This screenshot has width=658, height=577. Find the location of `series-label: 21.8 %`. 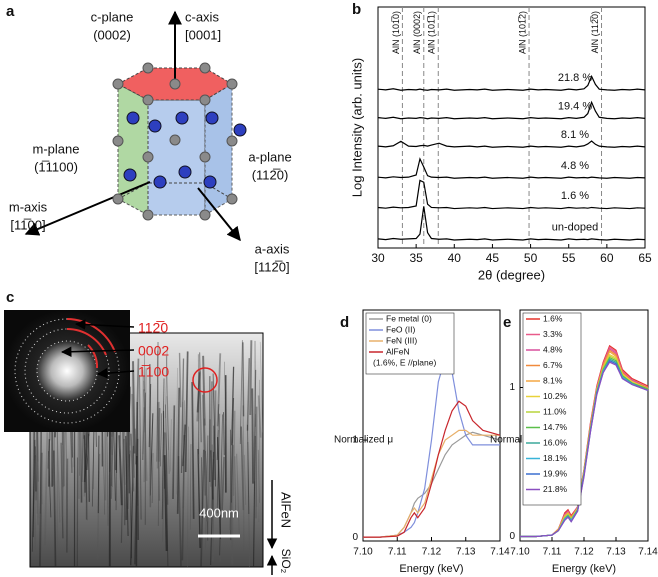

series-label: 21.8 % is located at coordinates (575, 78).